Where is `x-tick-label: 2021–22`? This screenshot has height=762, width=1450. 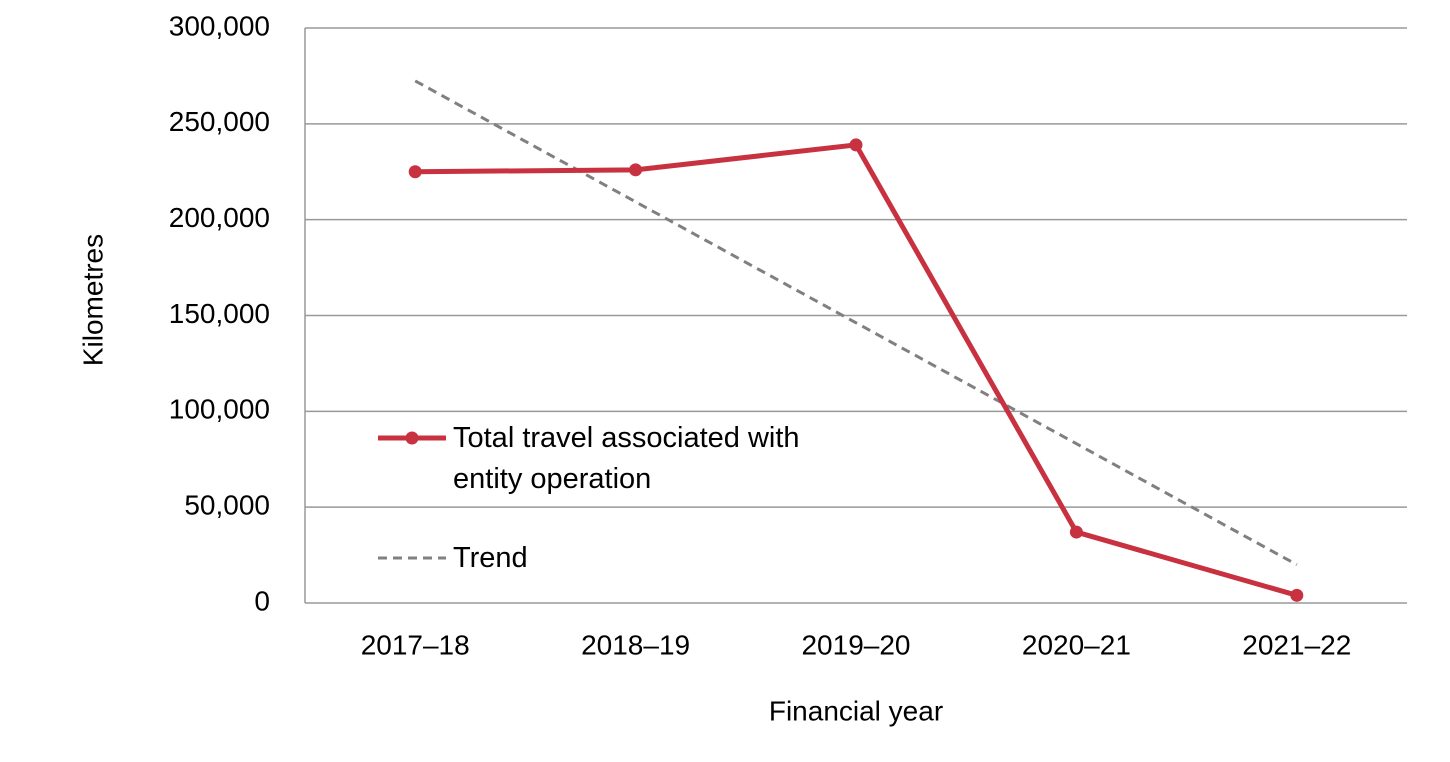
x-tick-label: 2021–22 is located at coordinates (1296, 644).